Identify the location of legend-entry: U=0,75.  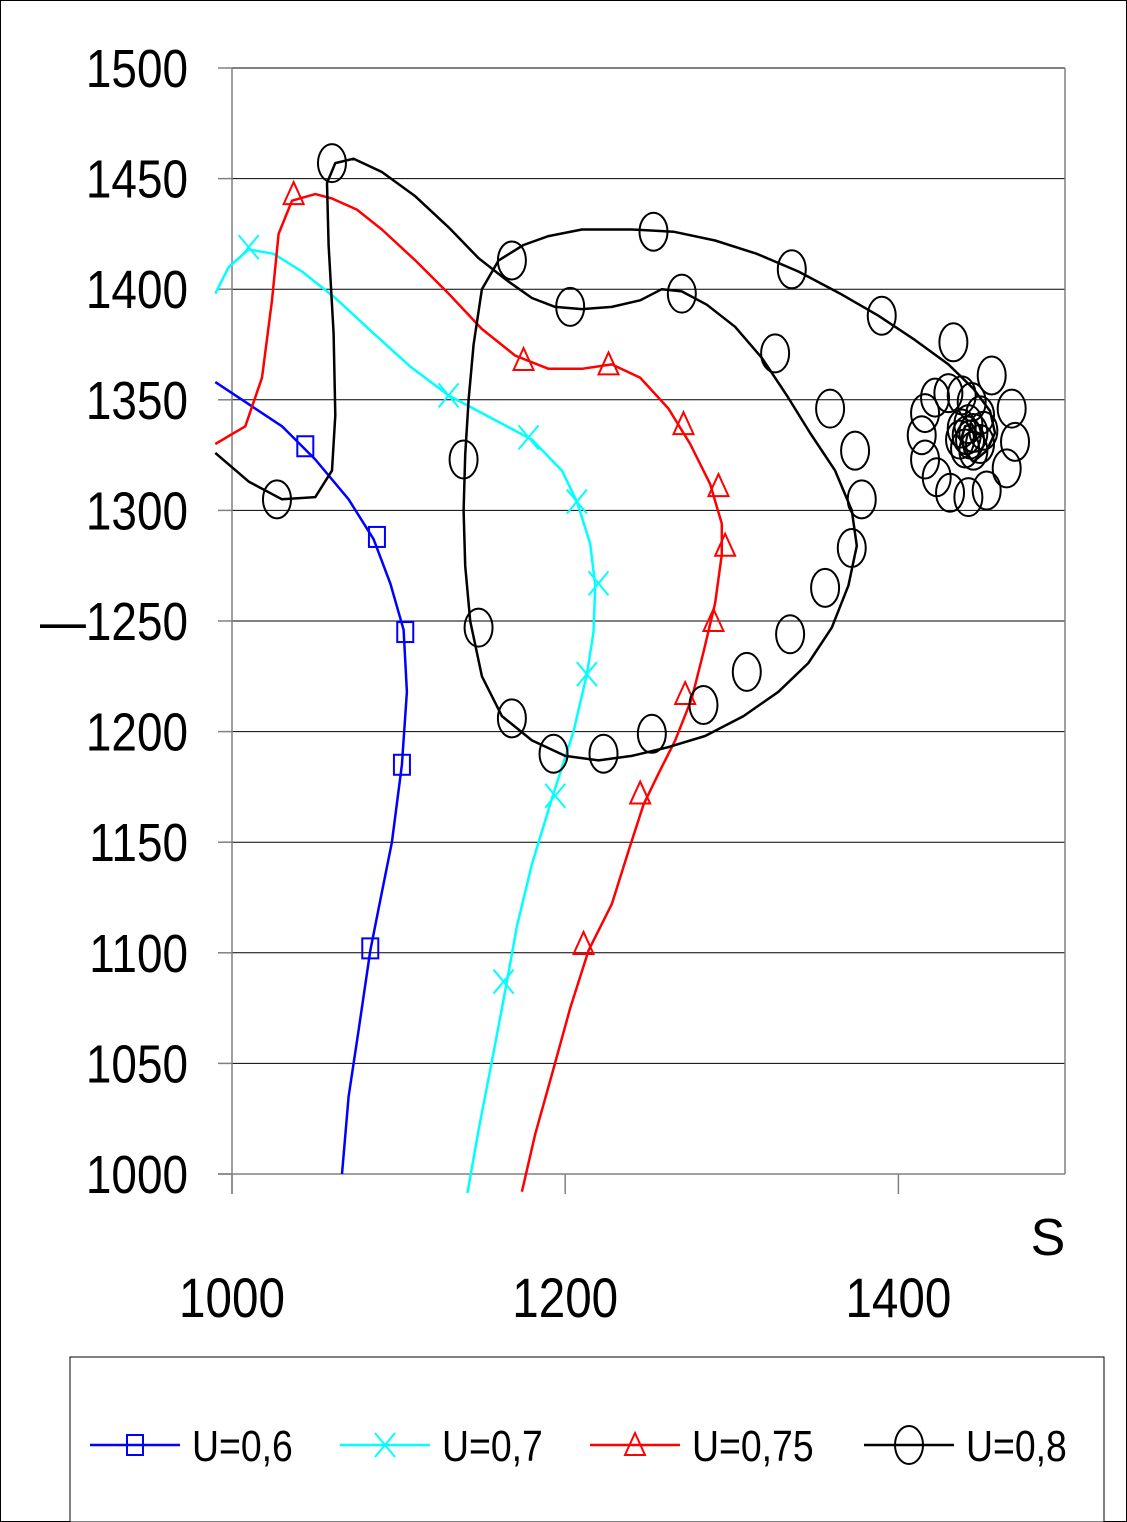
(702, 1446).